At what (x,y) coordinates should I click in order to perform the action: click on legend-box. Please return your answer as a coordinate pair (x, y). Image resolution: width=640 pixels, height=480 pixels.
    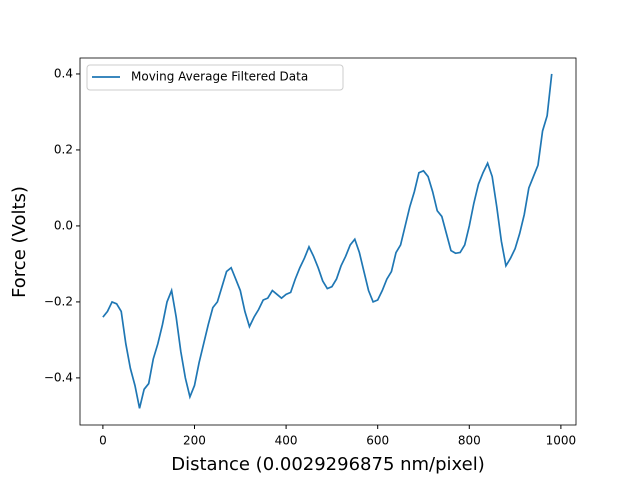
    Looking at the image, I should click on (215, 77).